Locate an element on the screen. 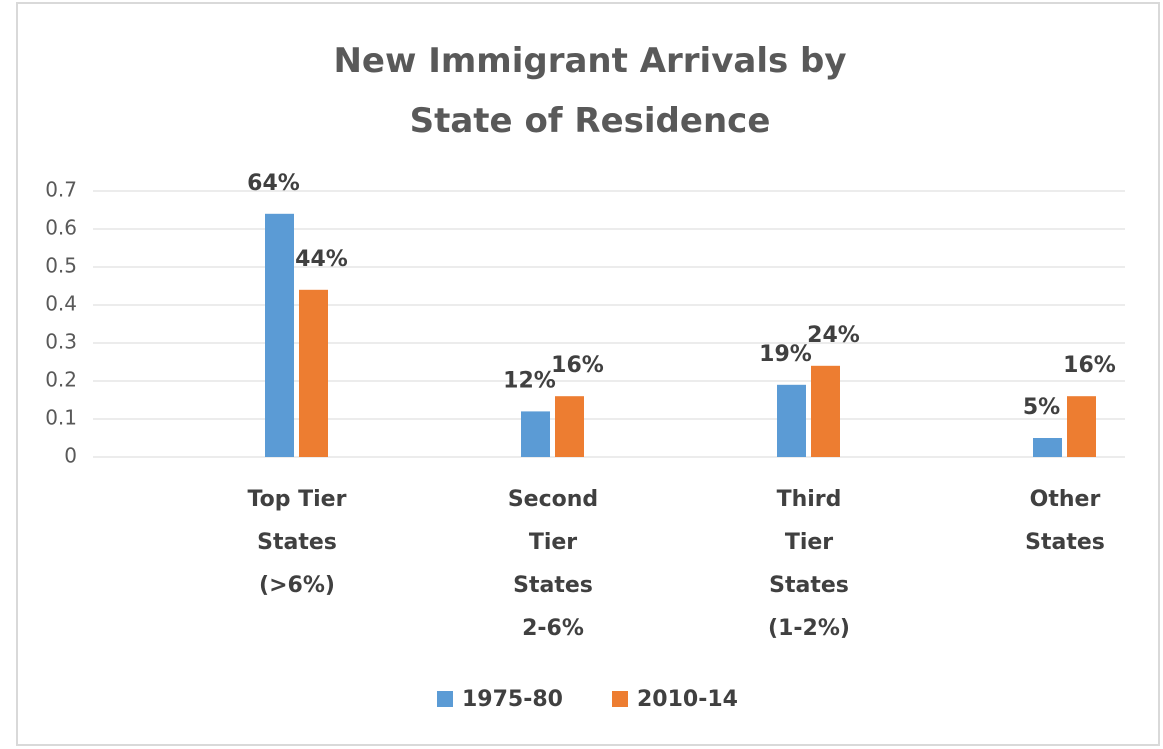  x-tick-label: Other States is located at coordinates (1065, 521).